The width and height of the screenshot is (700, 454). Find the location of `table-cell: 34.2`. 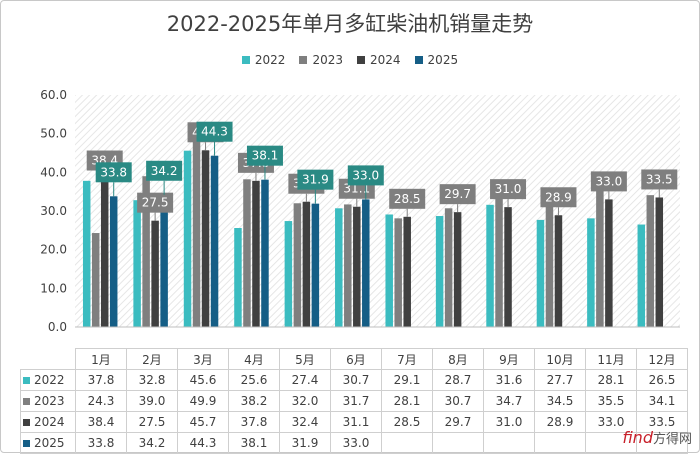

table-cell: 34.2 is located at coordinates (152, 443).